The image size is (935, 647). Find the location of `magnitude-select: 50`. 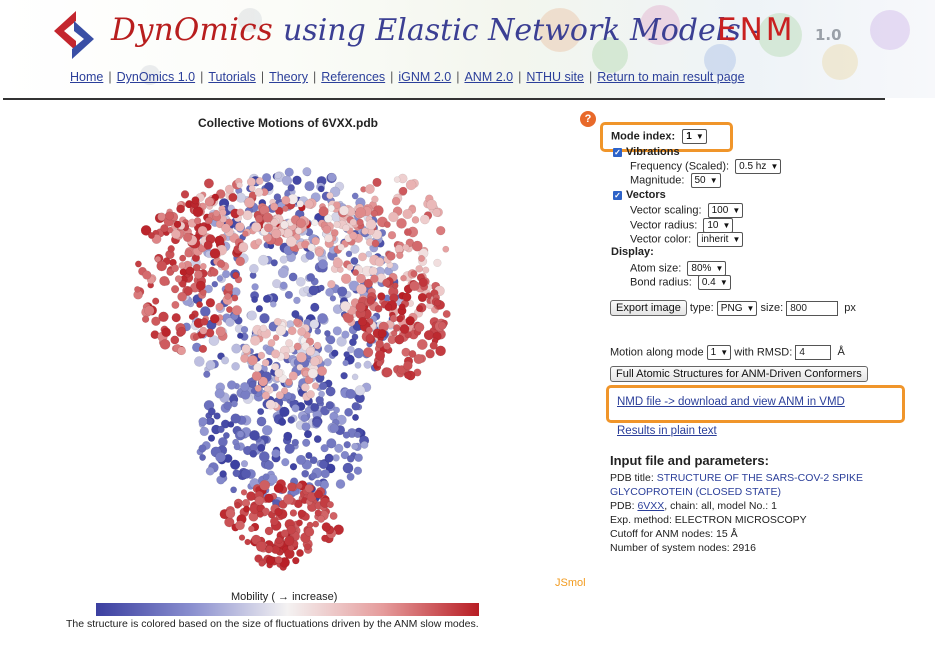

magnitude-select: 50 is located at coordinates (705, 180).